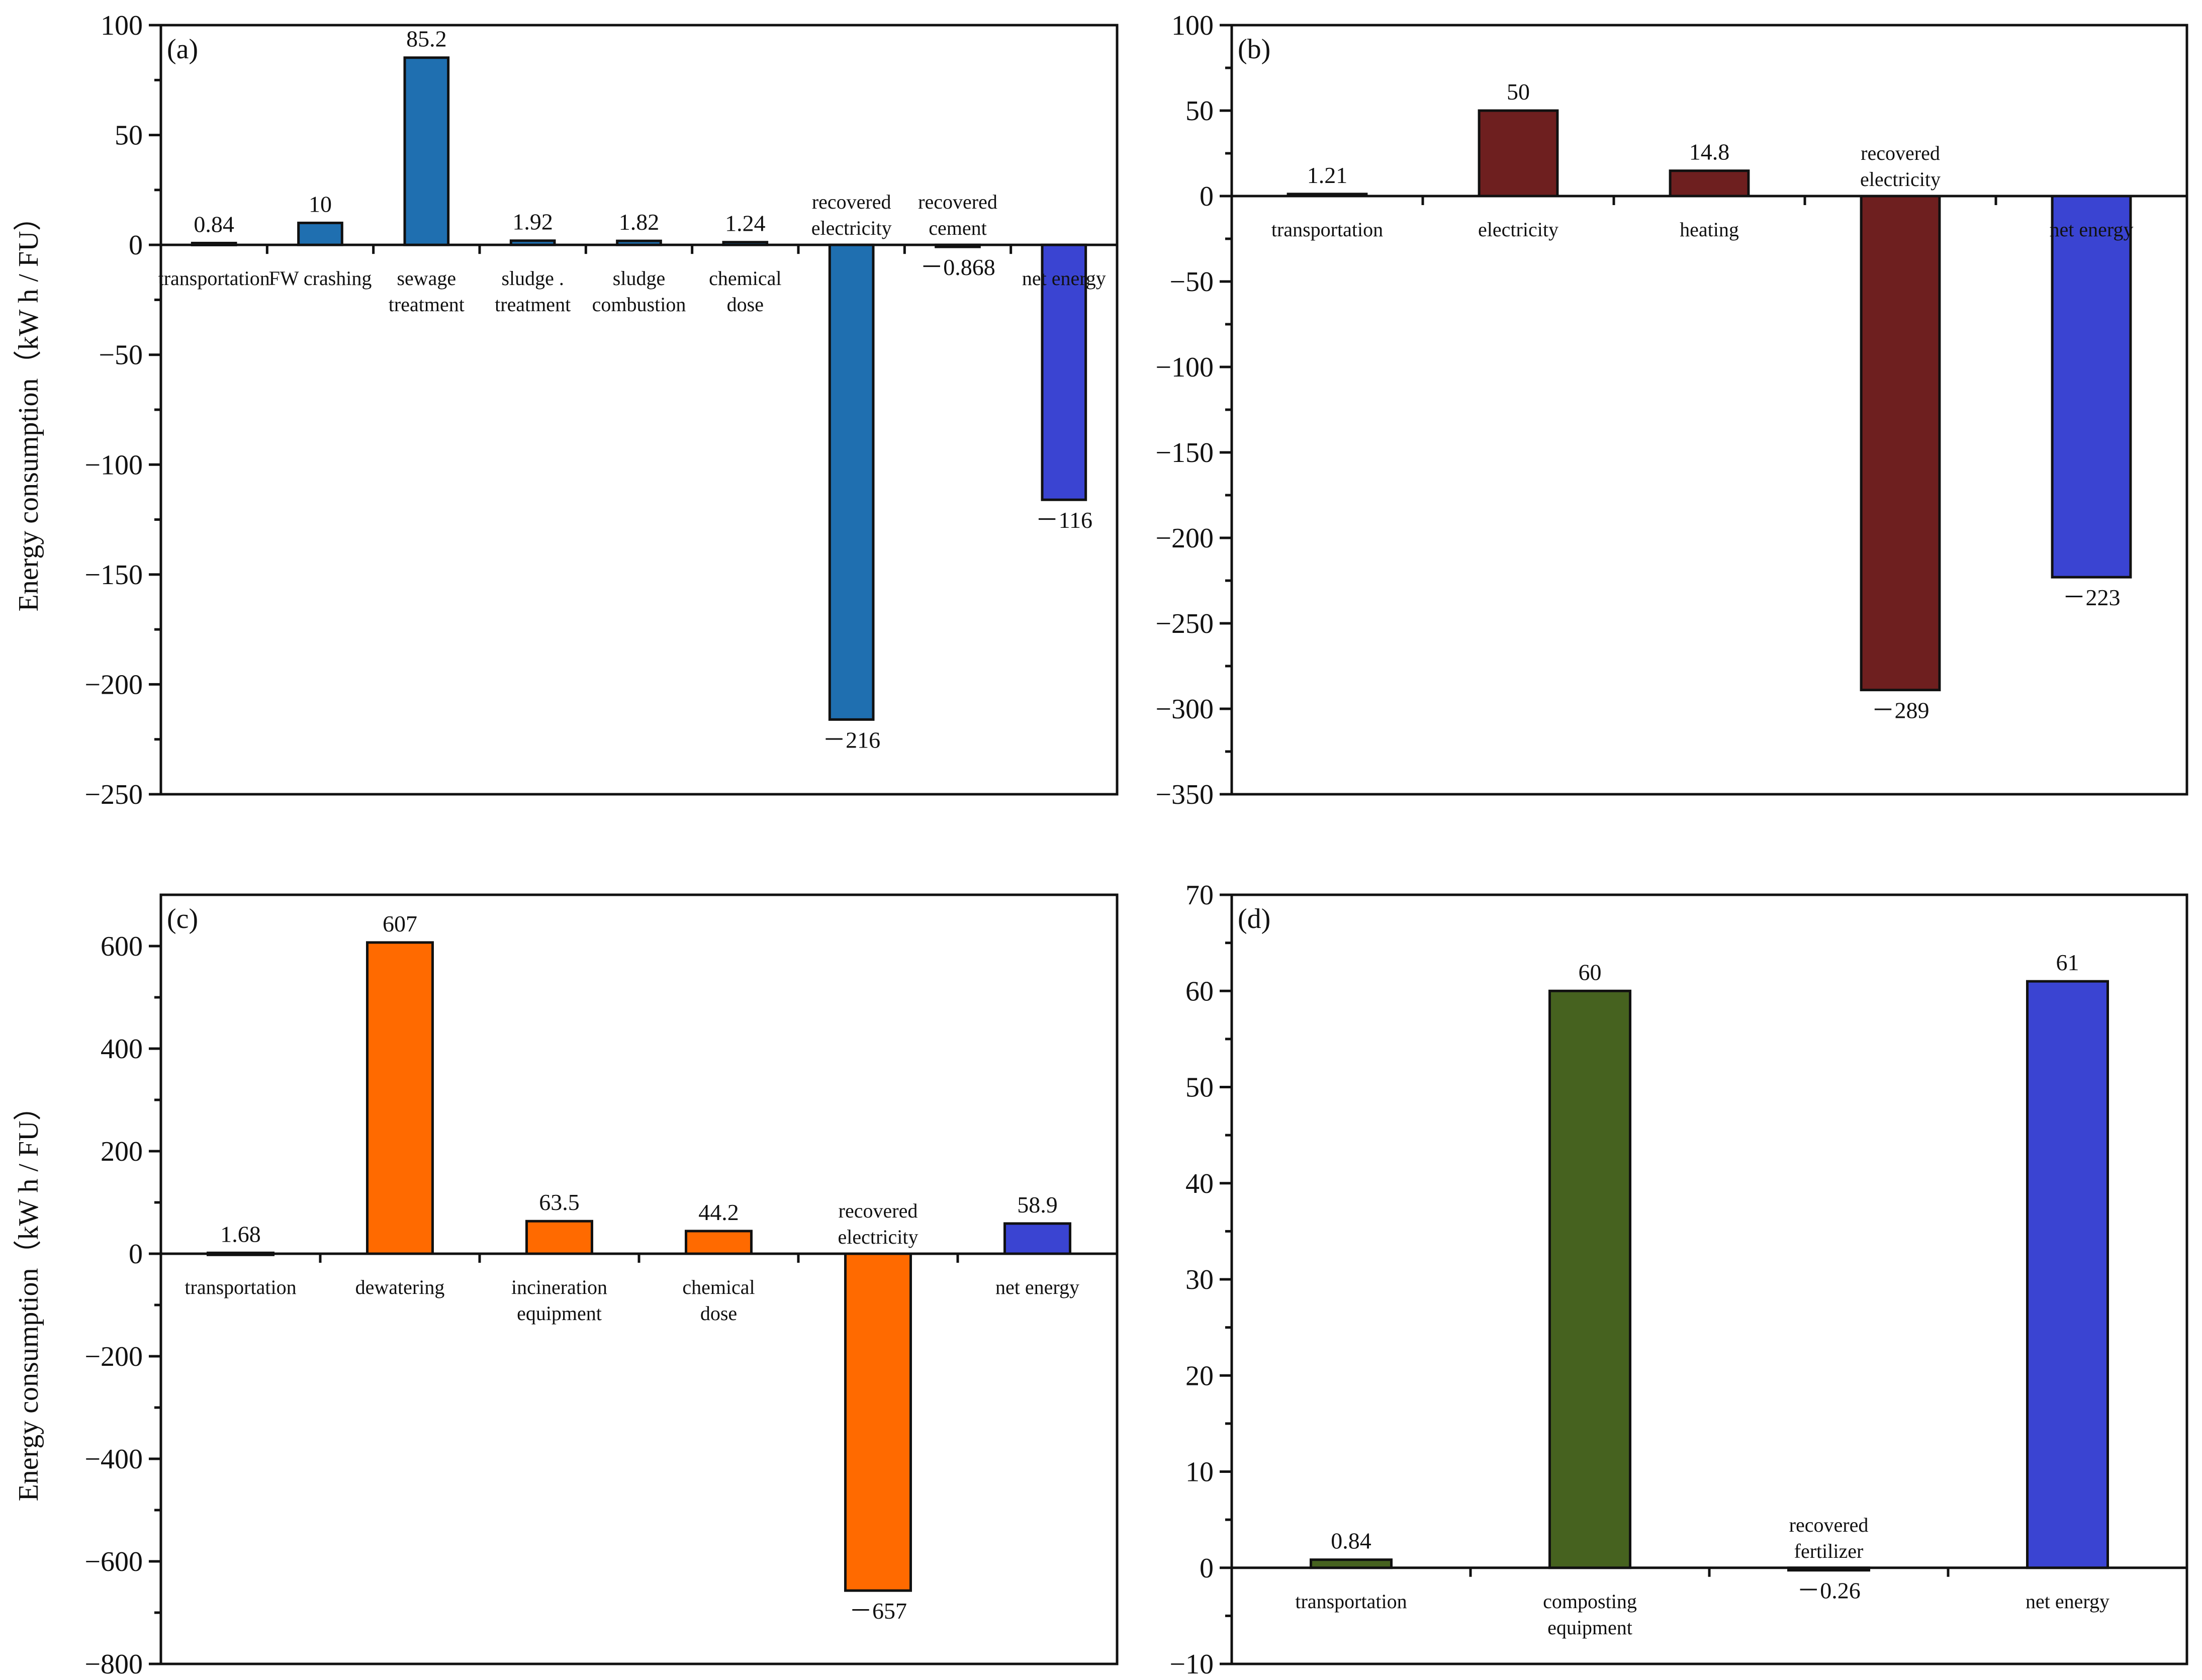 This screenshot has width=2202, height=1680. What do you see at coordinates (136, 1254) in the screenshot?
I see `y-tick-label-c: 0` at bounding box center [136, 1254].